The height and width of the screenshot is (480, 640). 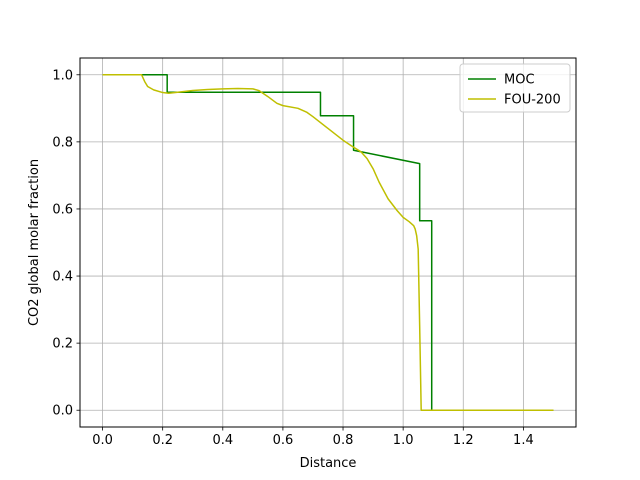 I want to click on x-tick-label: 0.8, so click(x=343, y=440).